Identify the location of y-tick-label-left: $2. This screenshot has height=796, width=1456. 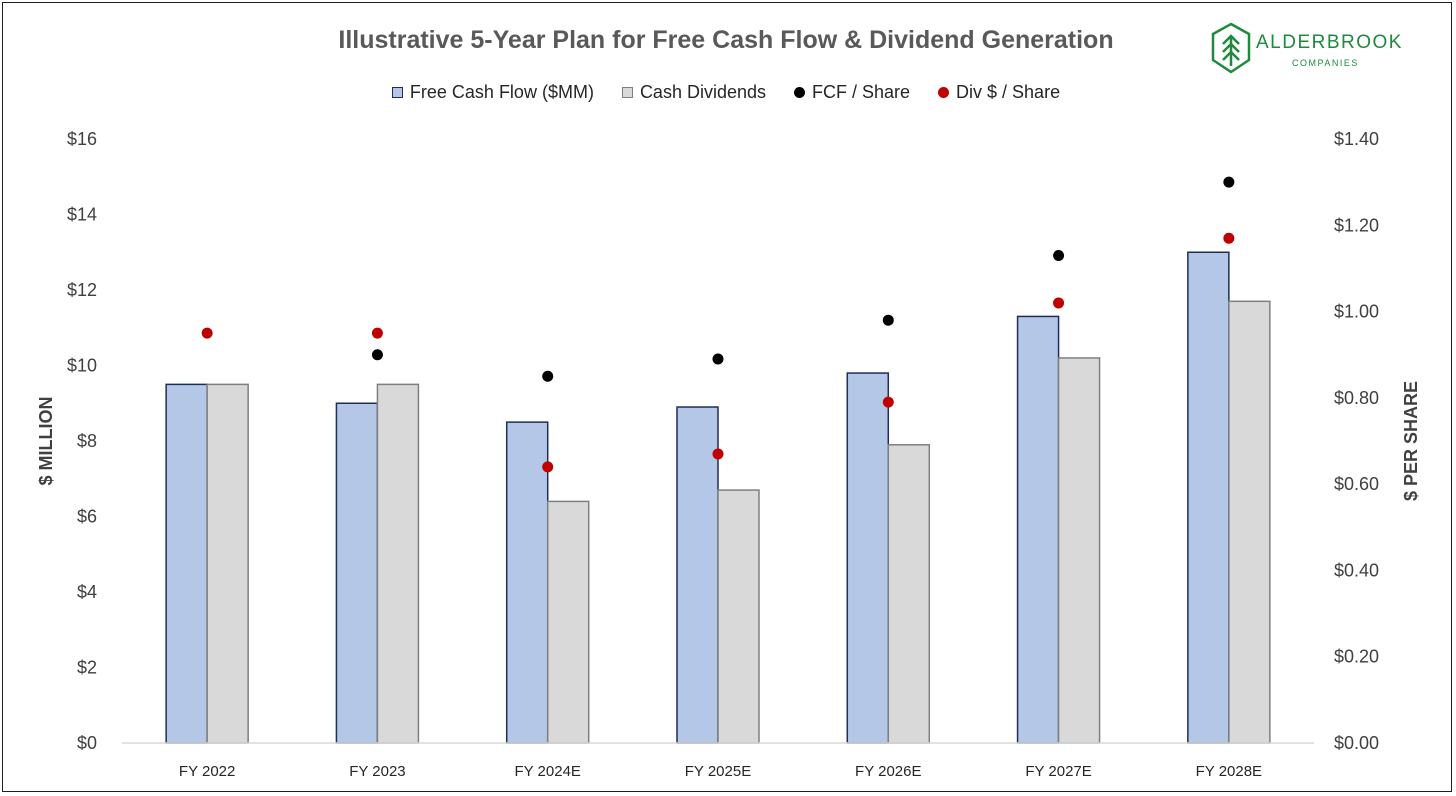
(87, 668).